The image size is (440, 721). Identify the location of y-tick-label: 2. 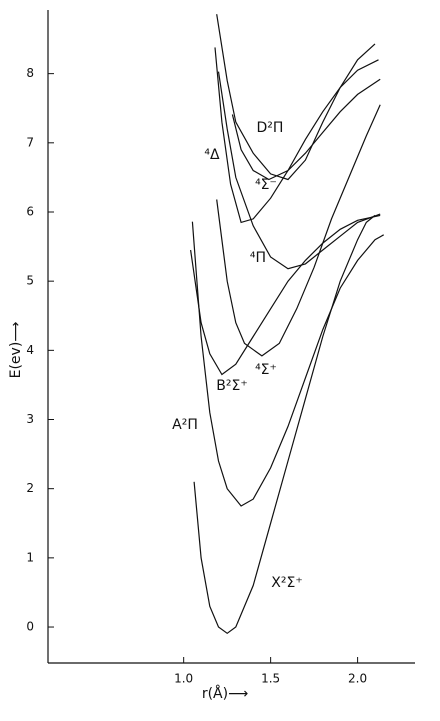
(30, 488).